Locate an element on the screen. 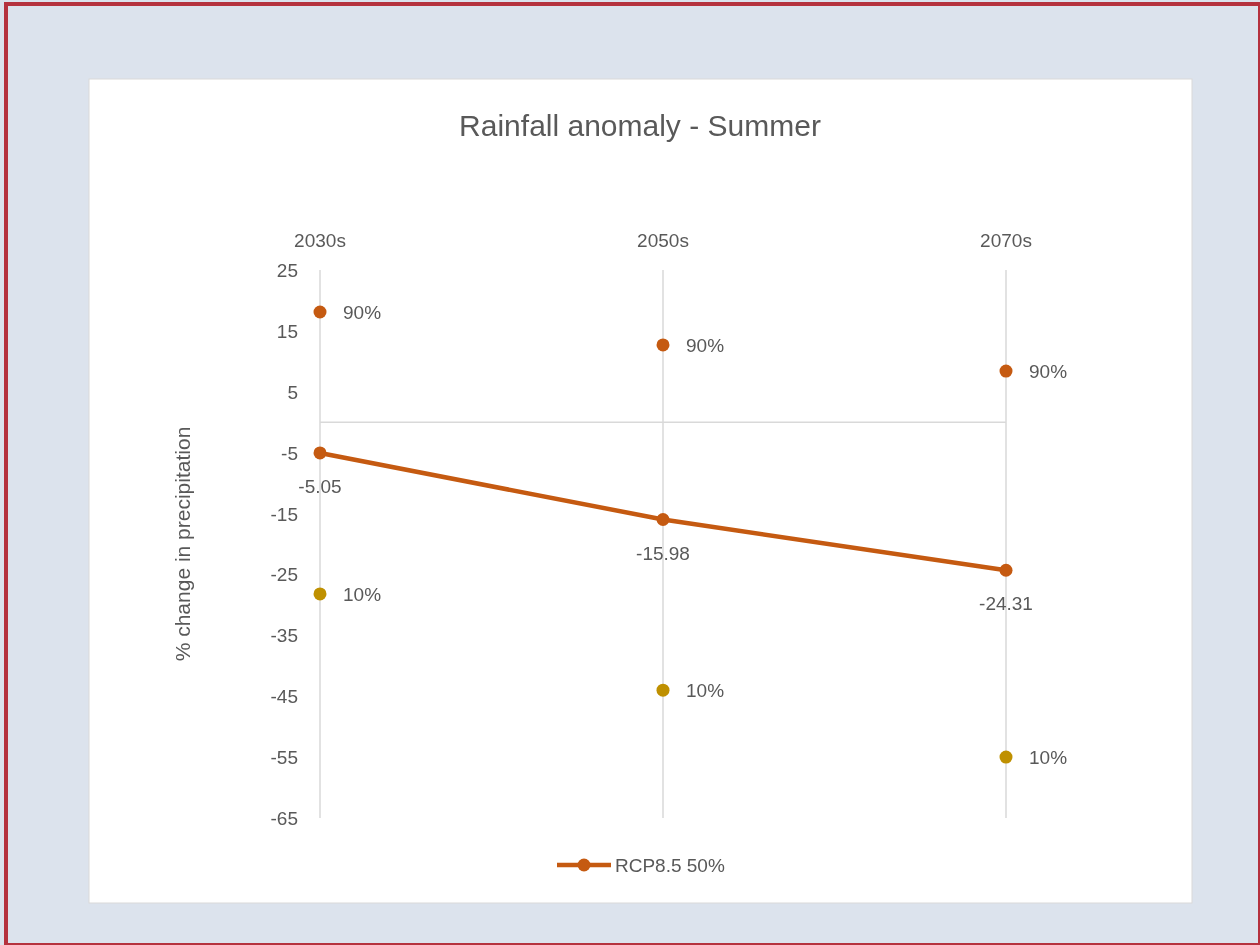 The height and width of the screenshot is (945, 1260). y-tick-label: -5 is located at coordinates (289, 453).